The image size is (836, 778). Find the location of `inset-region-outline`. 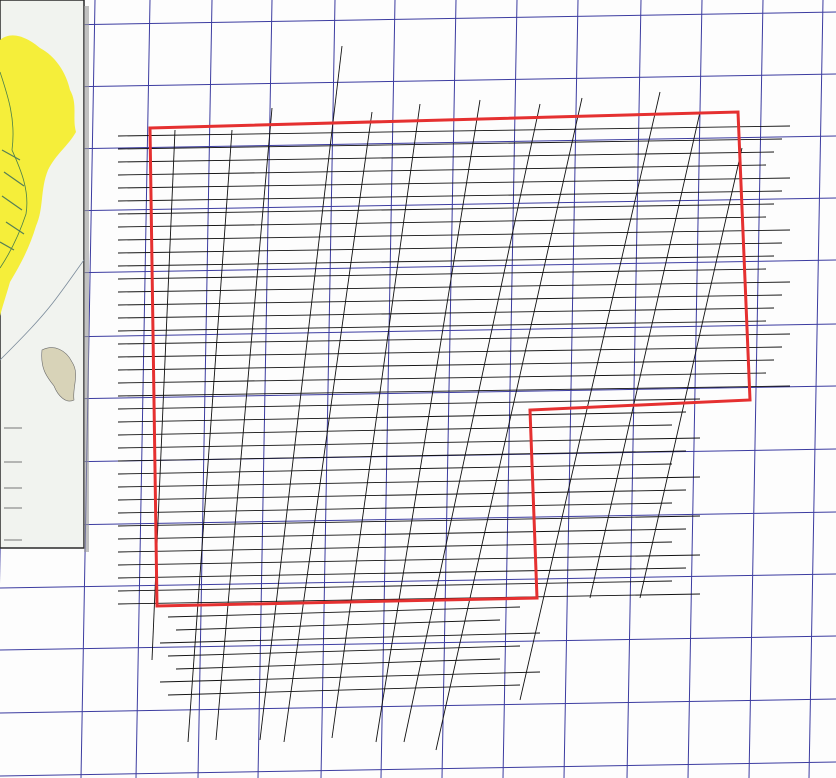

inset-region-outline is located at coordinates (14, 170).